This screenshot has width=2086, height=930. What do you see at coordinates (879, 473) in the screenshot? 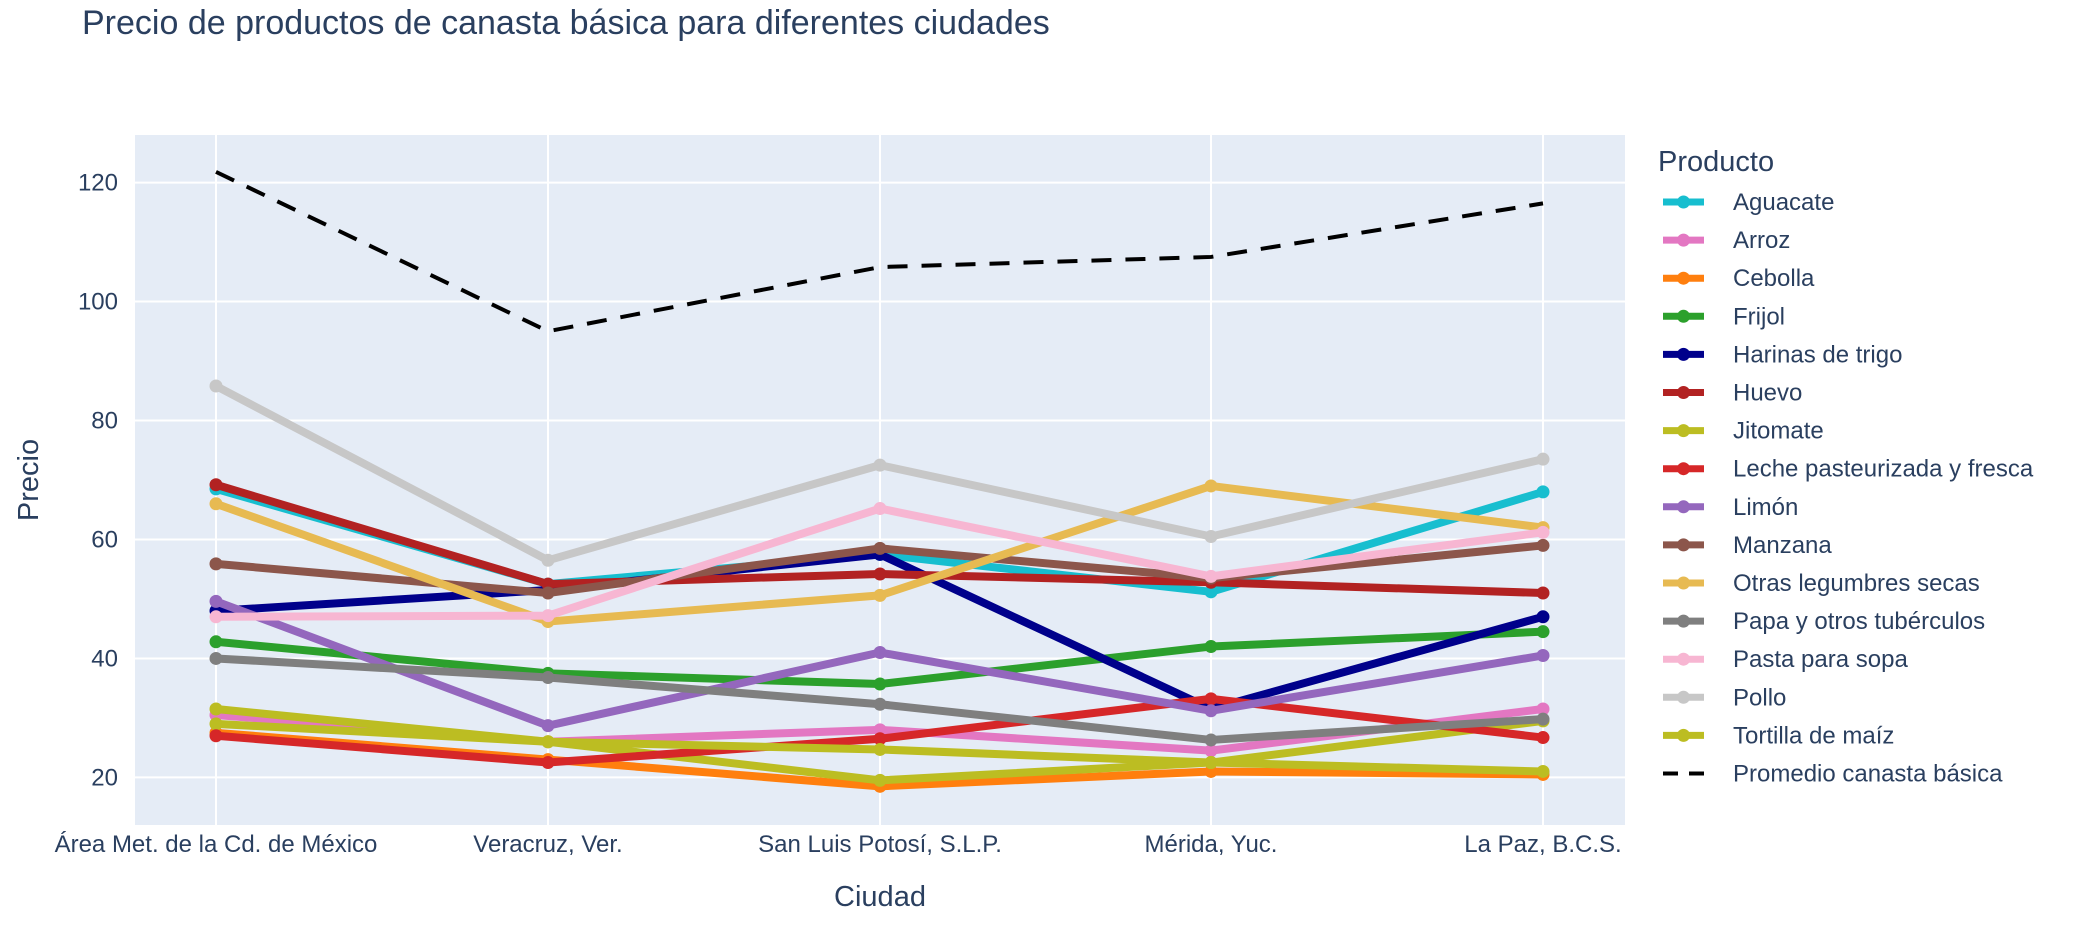
I see `series-pollo` at bounding box center [879, 473].